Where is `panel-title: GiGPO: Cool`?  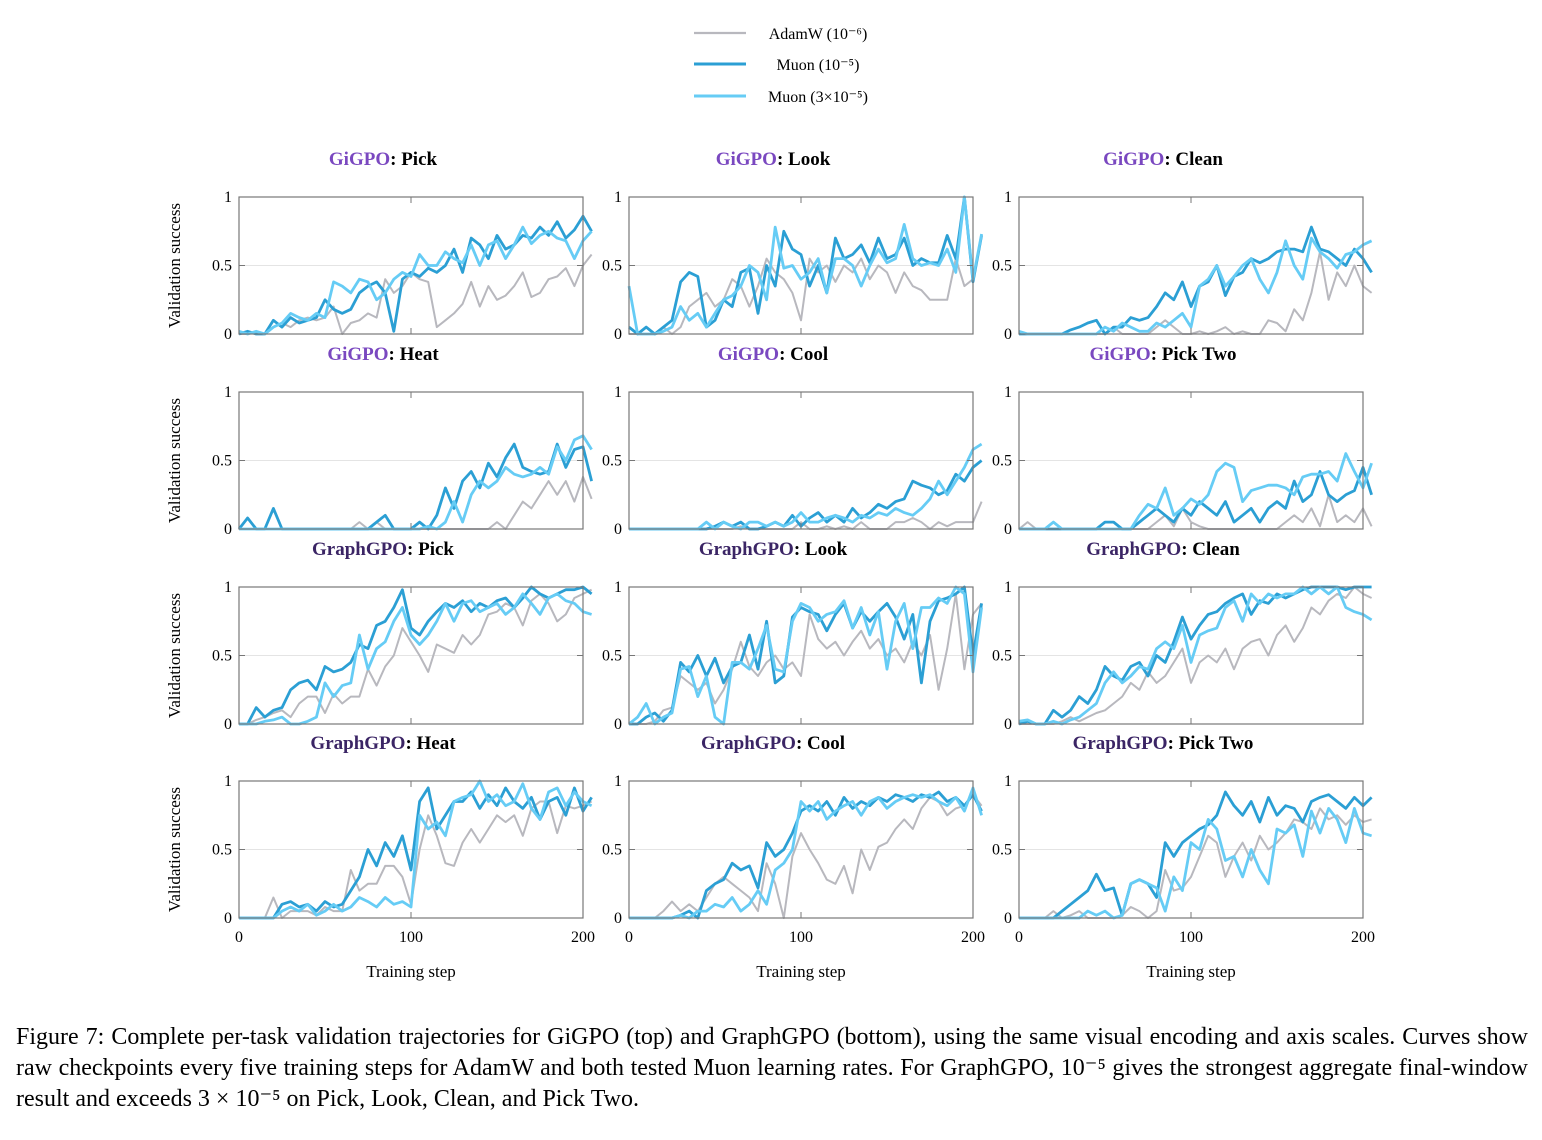
panel-title: GiGPO: Cool is located at coordinates (773, 354).